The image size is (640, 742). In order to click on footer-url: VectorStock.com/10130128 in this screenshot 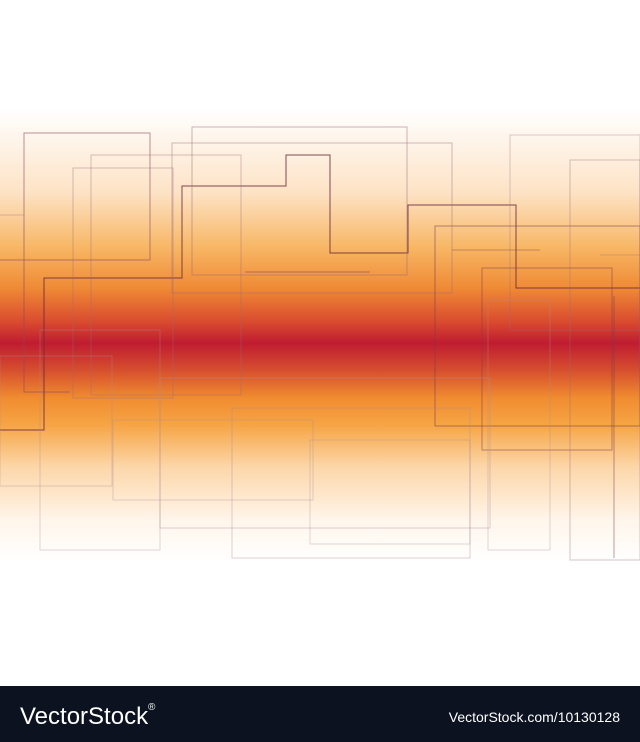, I will do `click(534, 717)`.